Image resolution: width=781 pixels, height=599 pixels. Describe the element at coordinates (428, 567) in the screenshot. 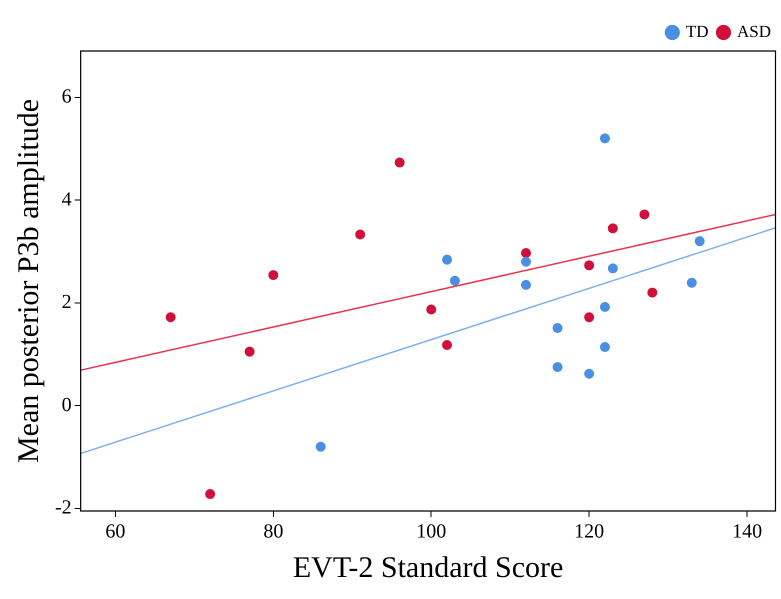

I see `x-axis-title: EVT-2 Standard Score` at that location.